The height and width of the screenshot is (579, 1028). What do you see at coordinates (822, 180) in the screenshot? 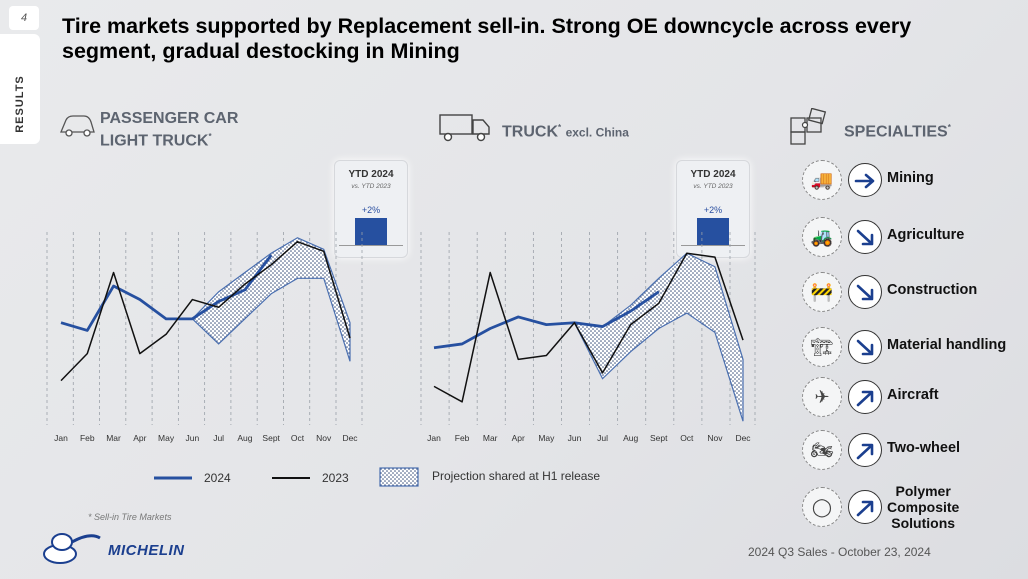
I see `mining-truck-icon: 🚚` at bounding box center [822, 180].